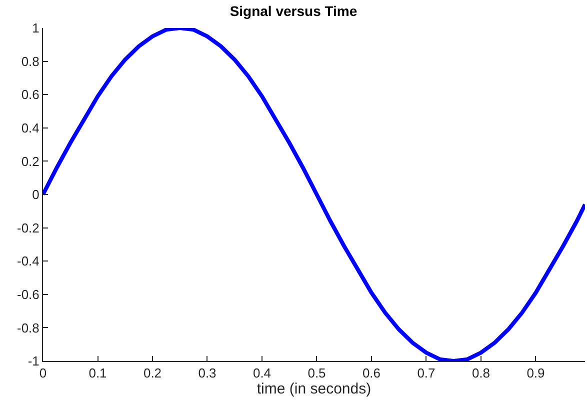 This screenshot has height=403, width=587. I want to click on x-axis-title: time (in seconds), so click(314, 389).